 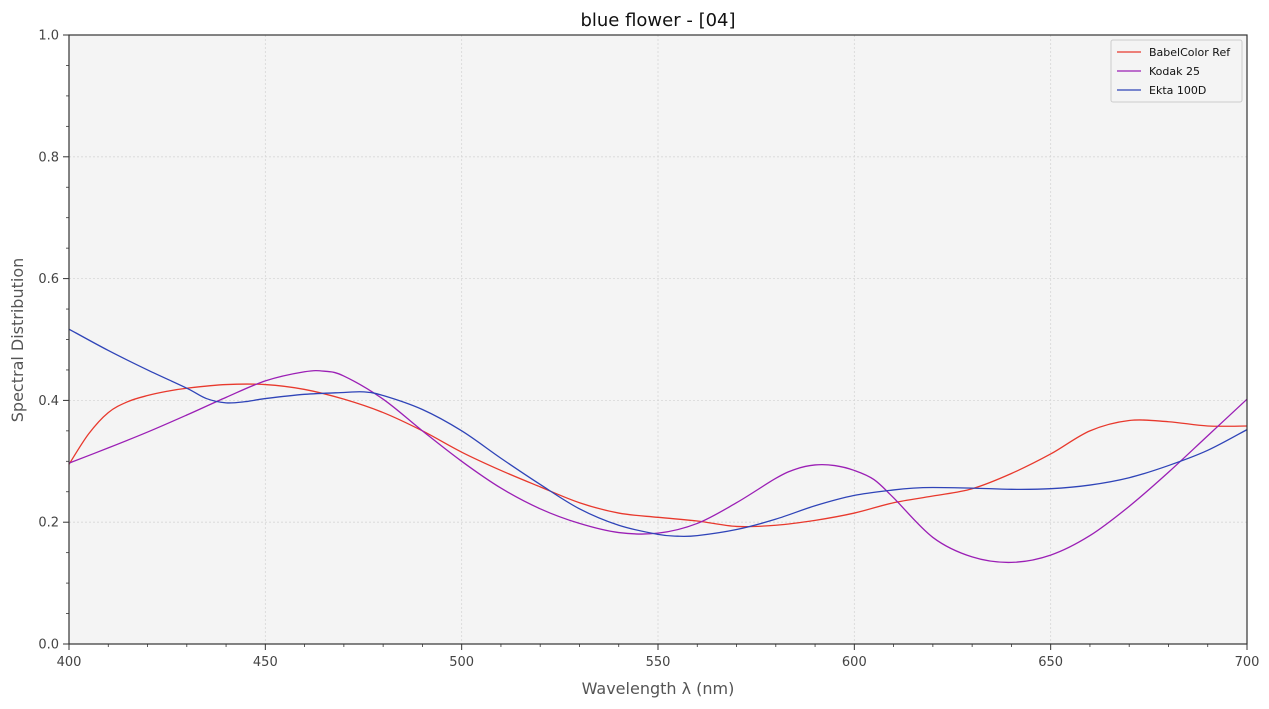 What do you see at coordinates (48, 36) in the screenshot?
I see `y-tick-label: 1.0` at bounding box center [48, 36].